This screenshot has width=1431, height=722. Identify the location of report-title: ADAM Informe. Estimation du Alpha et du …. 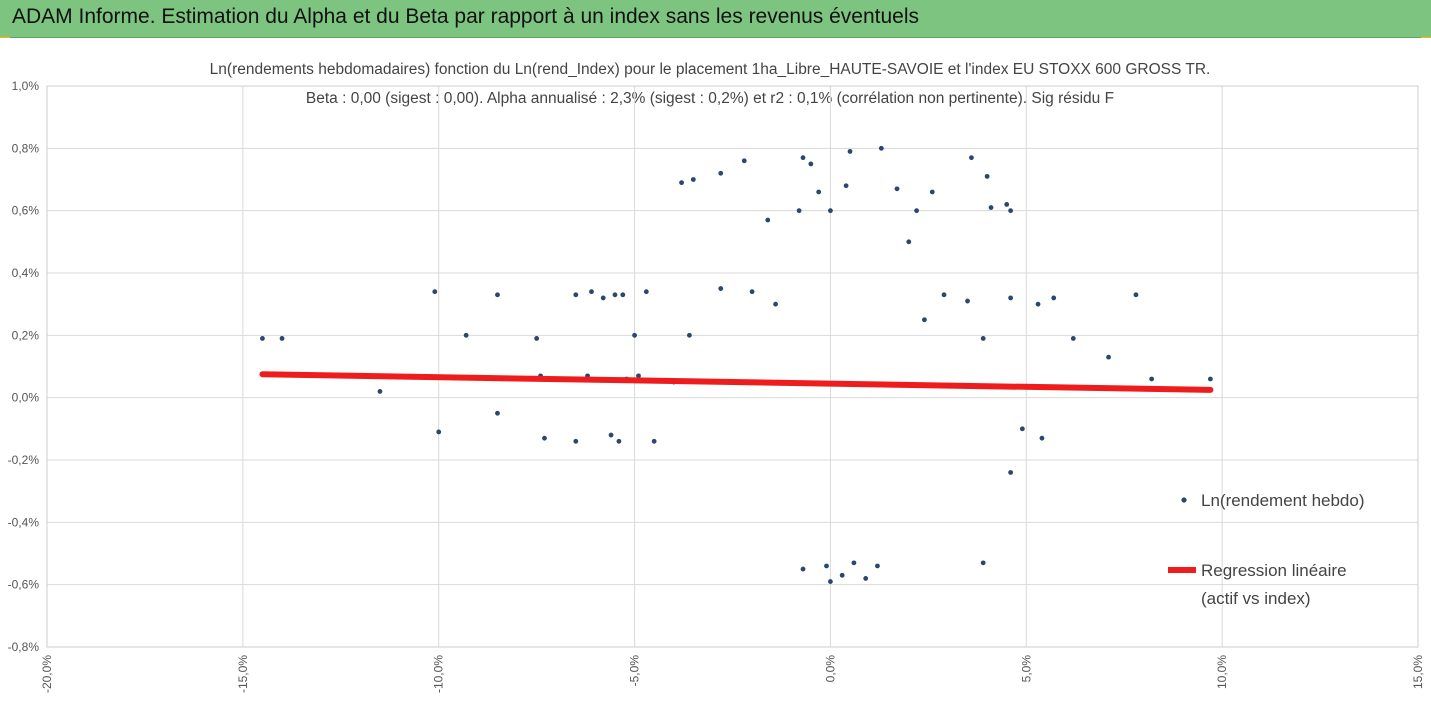
(466, 16).